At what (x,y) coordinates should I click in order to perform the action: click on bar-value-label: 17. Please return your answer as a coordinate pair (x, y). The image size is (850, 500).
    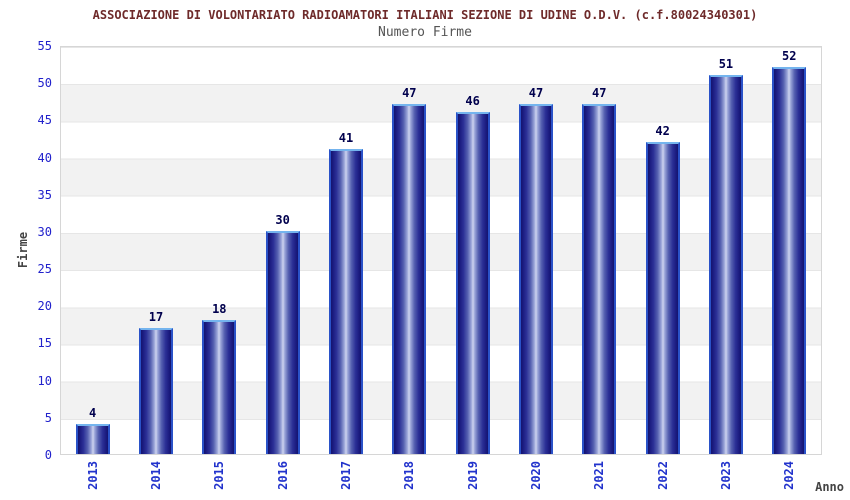
    Looking at the image, I should click on (156, 317).